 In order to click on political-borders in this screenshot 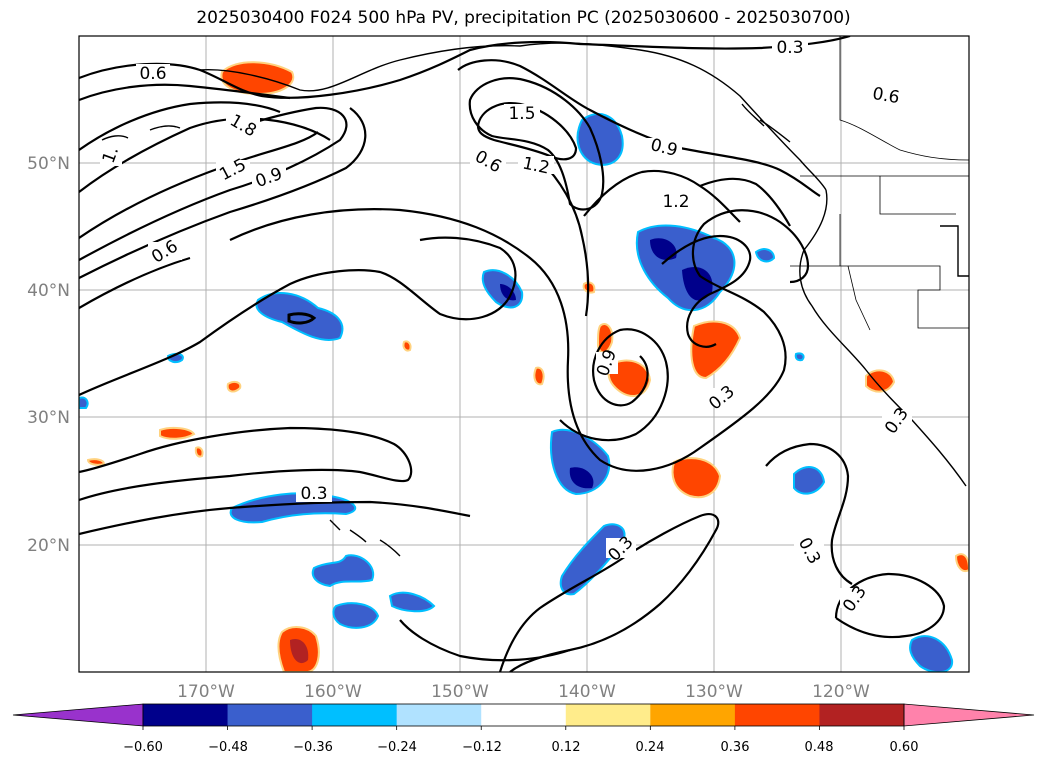, I will do `click(879, 183)`.